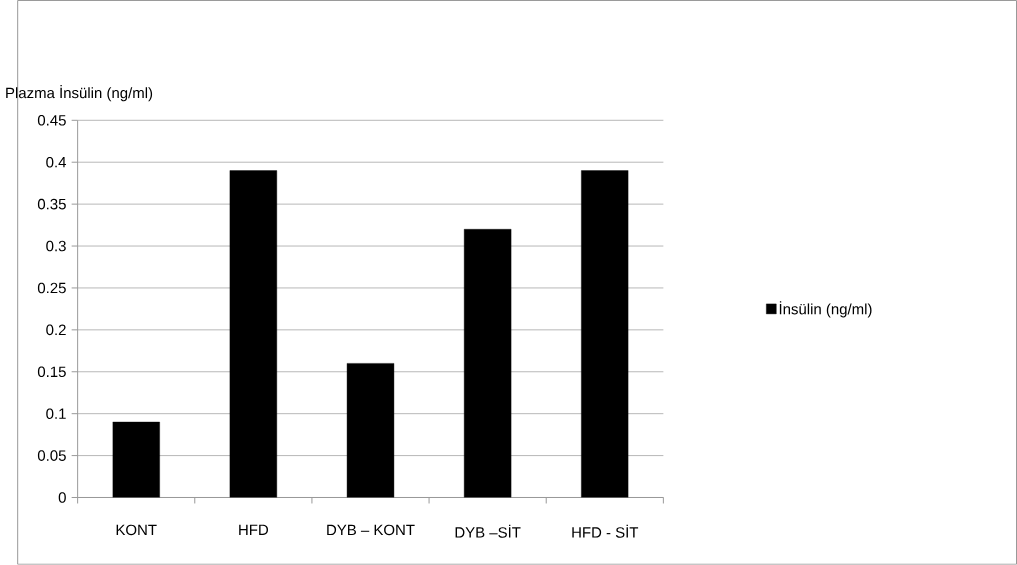 Image resolution: width=1017 pixels, height=565 pixels. I want to click on x-tick-label: DYB – KONT, so click(371, 530).